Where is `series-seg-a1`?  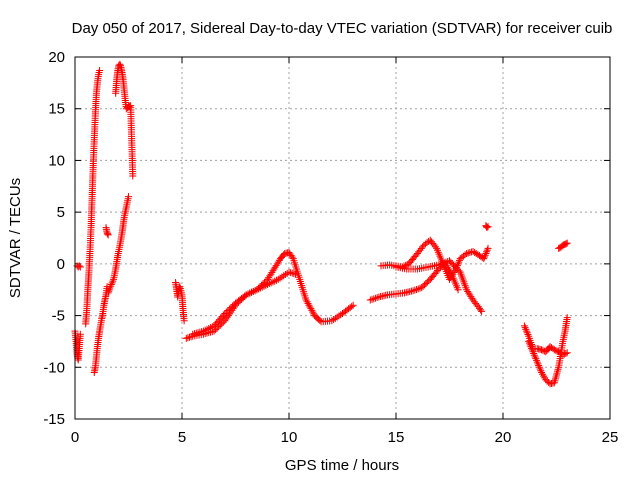
series-seg-a1 is located at coordinates (77, 345).